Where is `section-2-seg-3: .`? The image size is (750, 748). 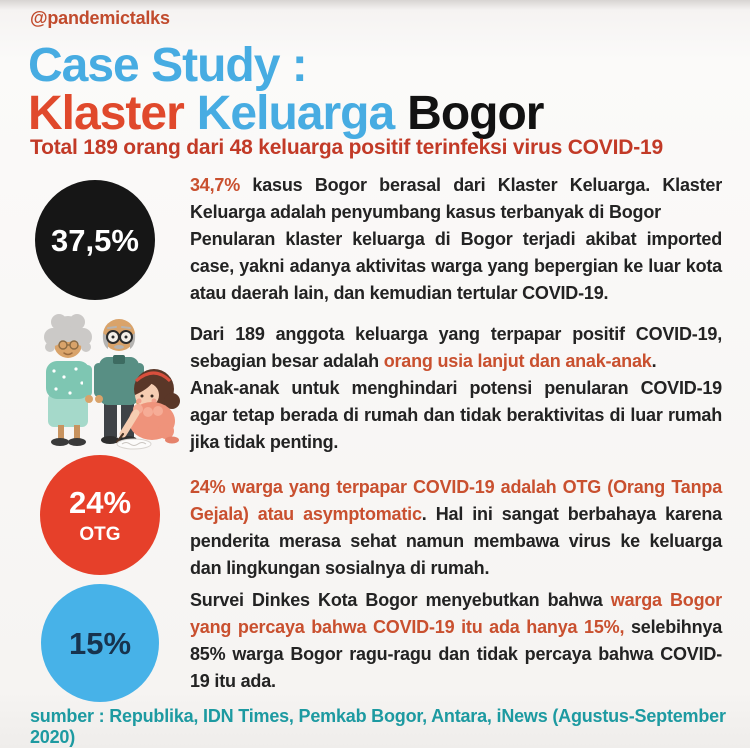 section-2-seg-3: . is located at coordinates (654, 361).